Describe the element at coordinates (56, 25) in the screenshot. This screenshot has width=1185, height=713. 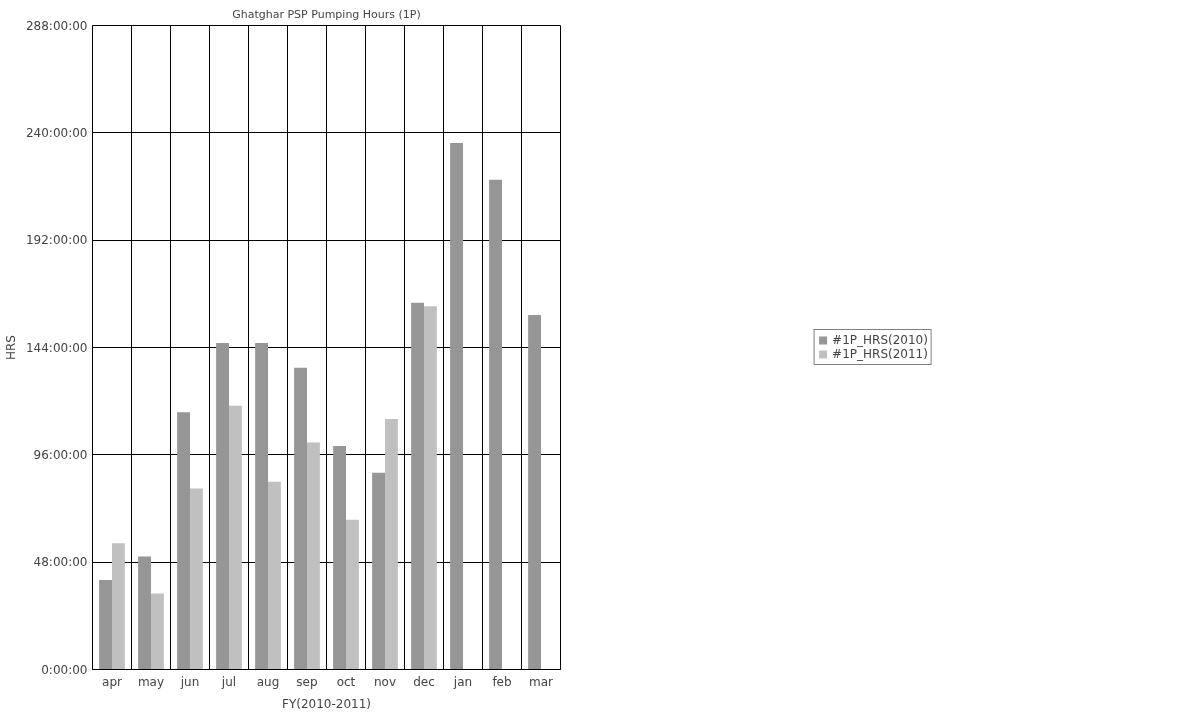
I see `y-tick-label: 288:00:00` at that location.